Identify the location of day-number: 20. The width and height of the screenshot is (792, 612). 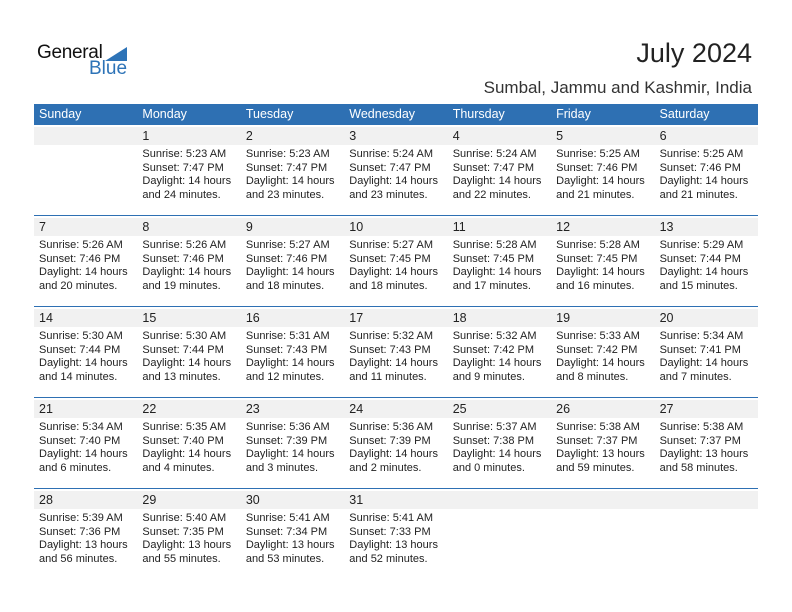
(666, 318).